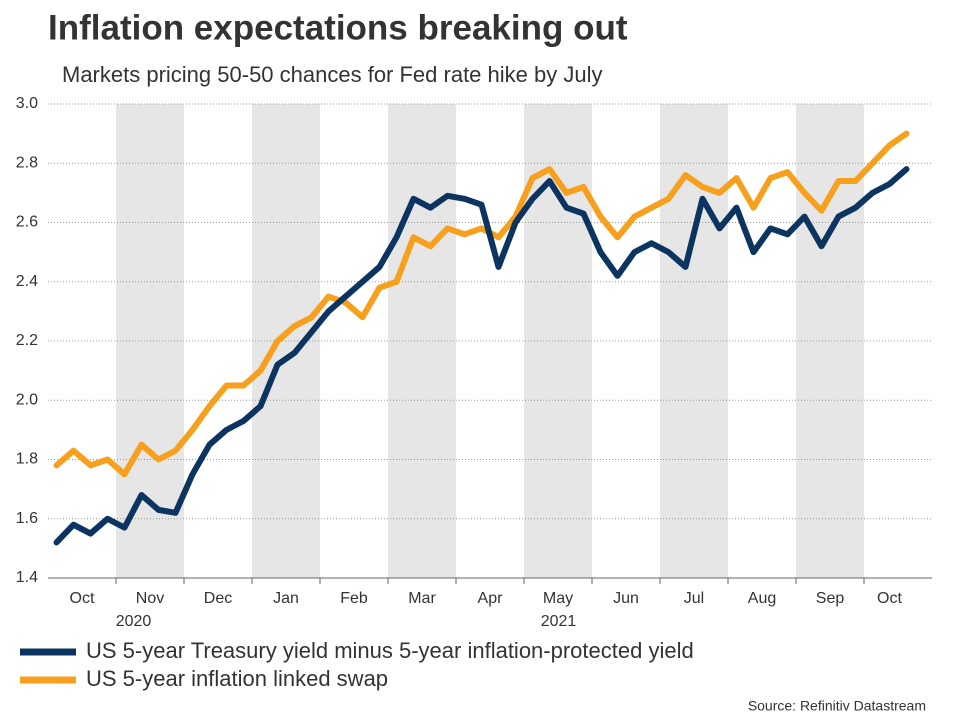 The image size is (960, 720). I want to click on x-tick-label: Nov, so click(150, 598).